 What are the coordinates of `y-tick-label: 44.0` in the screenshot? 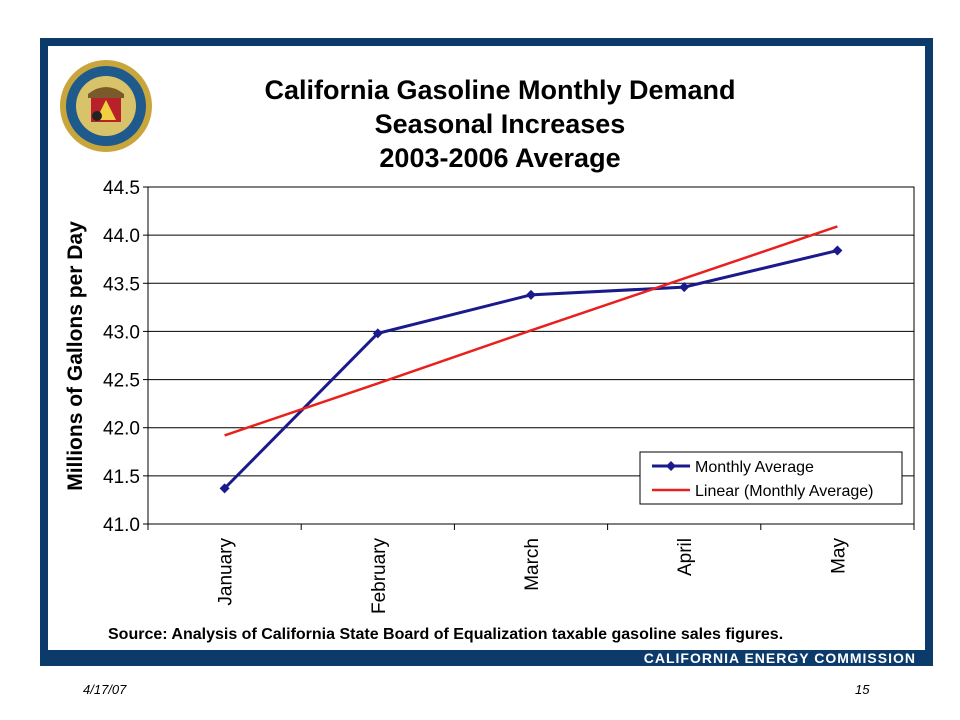 It's located at (121, 236).